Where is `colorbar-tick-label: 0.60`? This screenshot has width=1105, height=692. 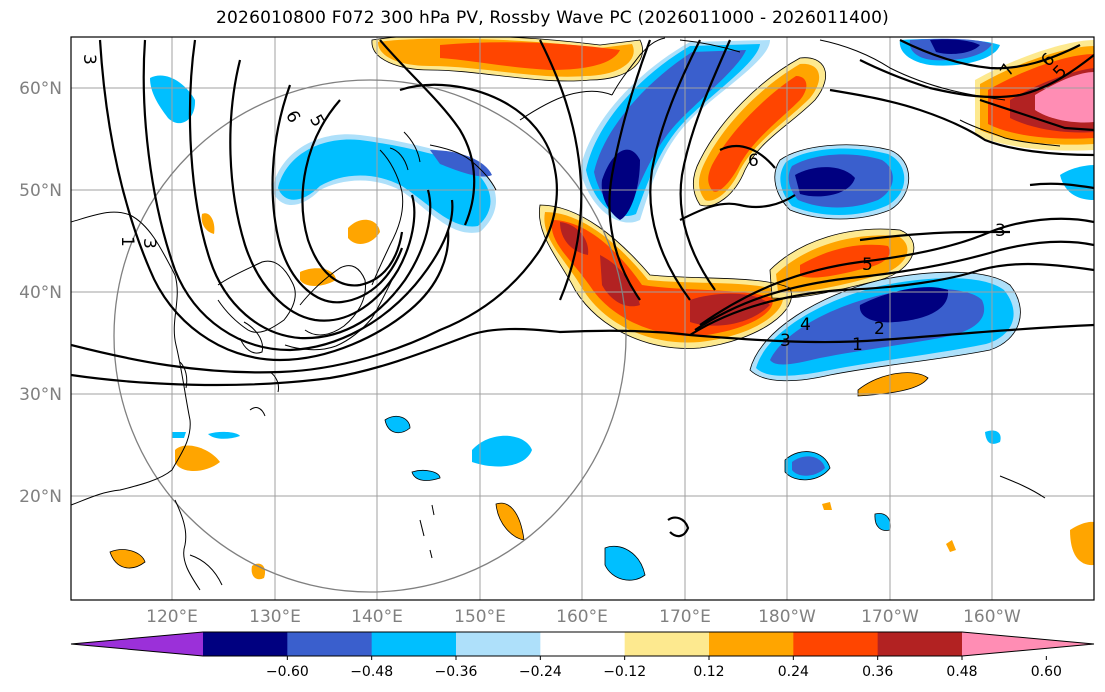
colorbar-tick-label: 0.60 is located at coordinates (1046, 672).